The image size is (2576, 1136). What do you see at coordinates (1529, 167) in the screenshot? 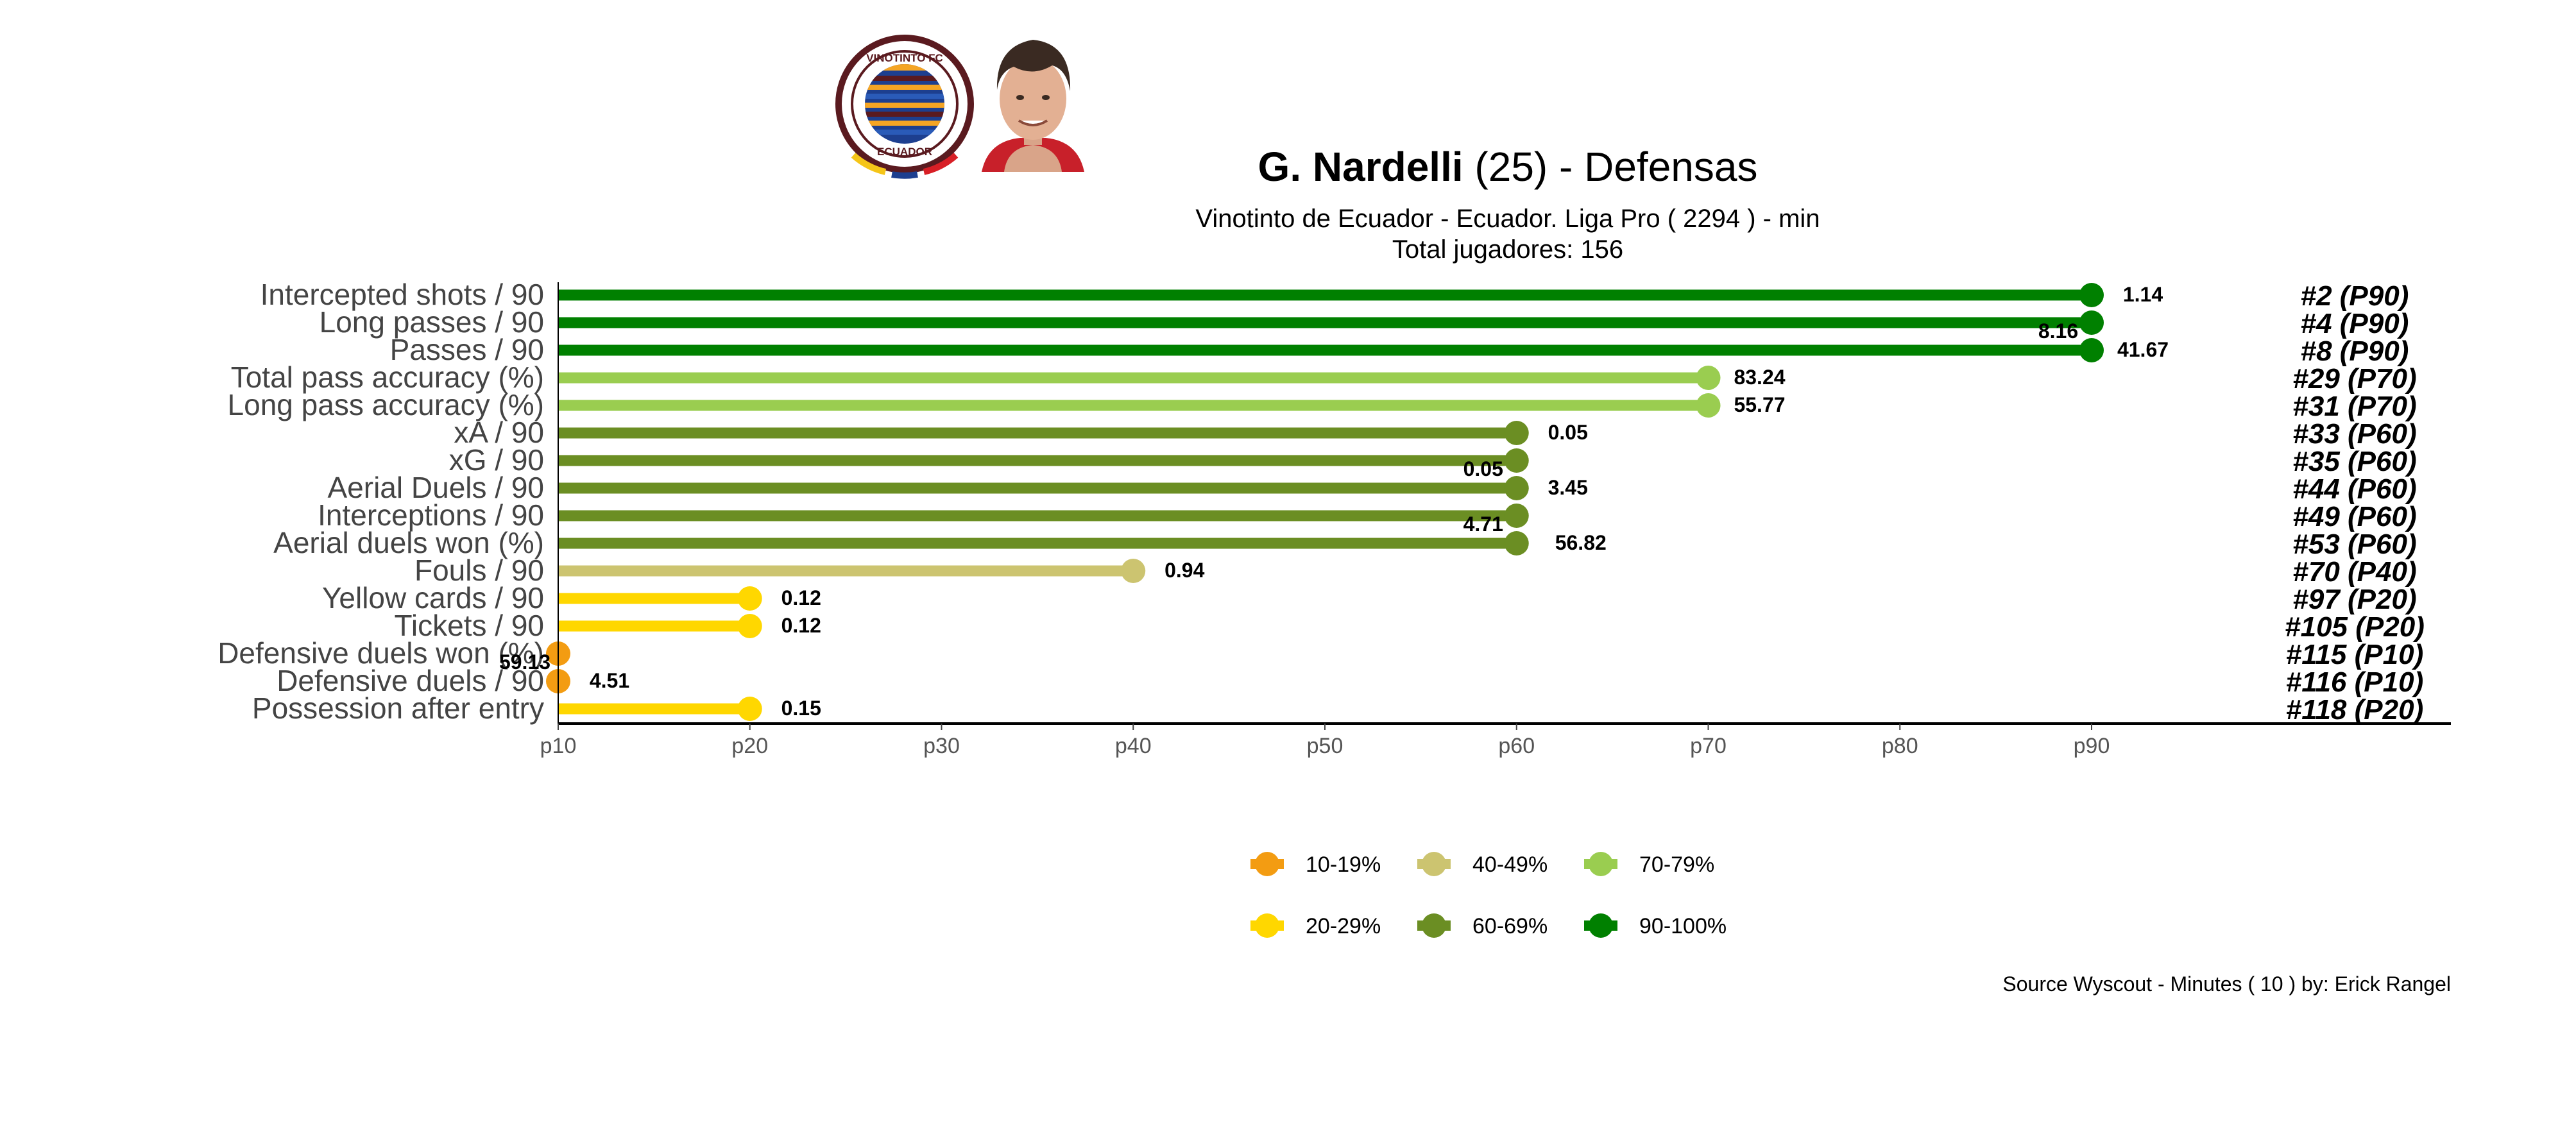
I see `player-age: (25) -` at bounding box center [1529, 167].